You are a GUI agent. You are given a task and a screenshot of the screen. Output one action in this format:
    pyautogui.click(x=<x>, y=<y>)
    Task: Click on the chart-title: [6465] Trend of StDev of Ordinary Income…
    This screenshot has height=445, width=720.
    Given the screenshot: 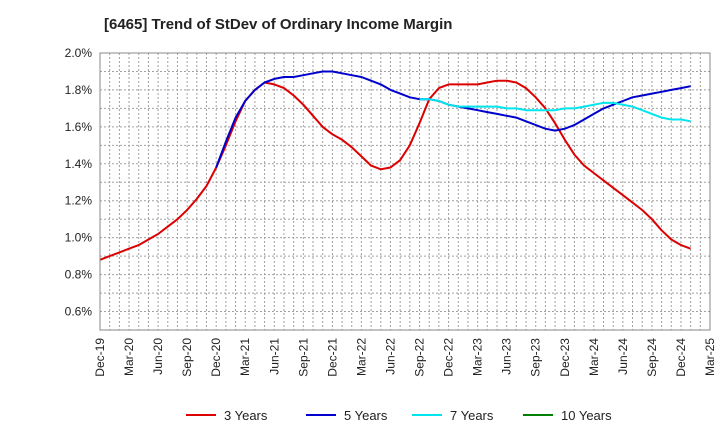 What is the action you would take?
    pyautogui.click(x=278, y=24)
    